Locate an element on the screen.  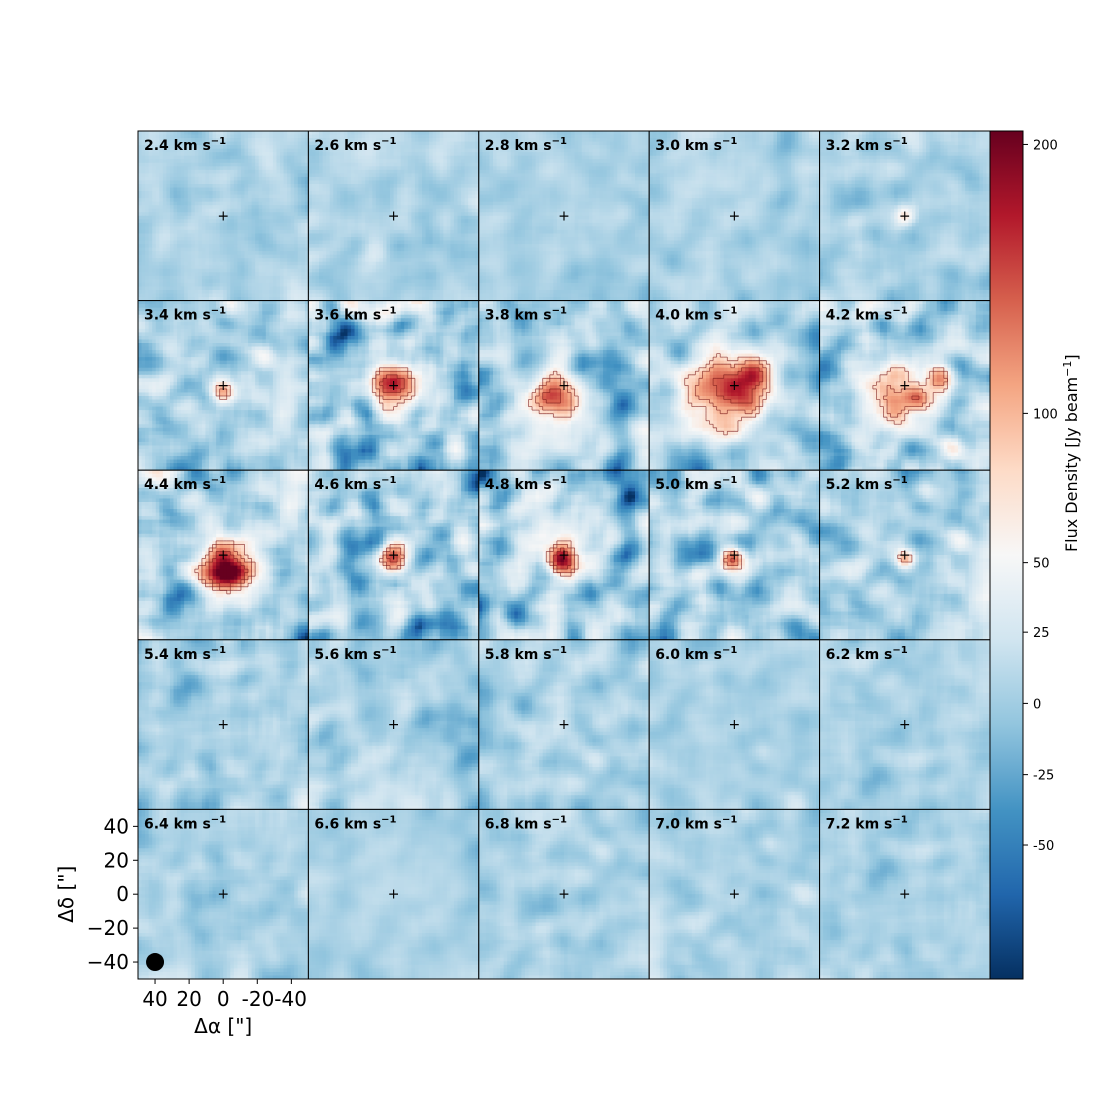
channel-panel: +6.6 km s−1 is located at coordinates (393, 894).